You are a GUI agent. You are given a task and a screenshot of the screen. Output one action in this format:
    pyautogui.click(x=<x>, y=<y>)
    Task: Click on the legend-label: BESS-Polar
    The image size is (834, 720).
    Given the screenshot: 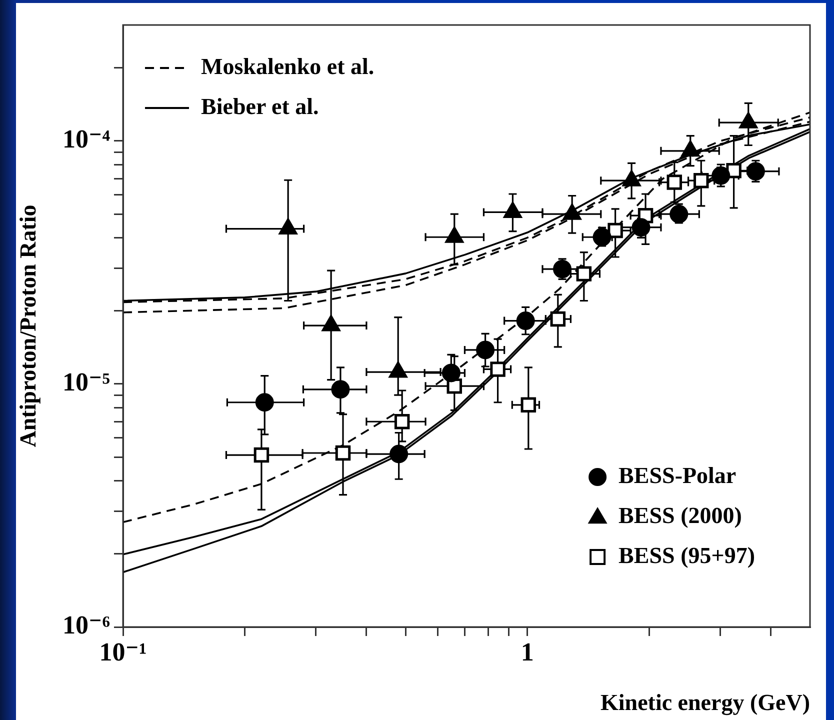 What is the action you would take?
    pyautogui.click(x=677, y=475)
    